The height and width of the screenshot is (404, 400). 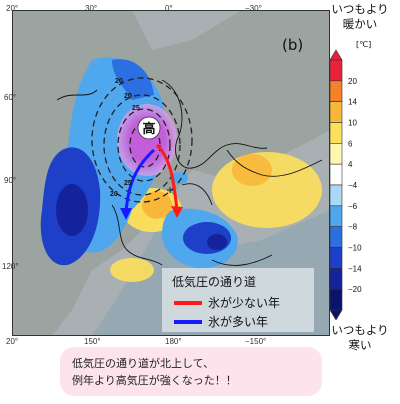 What do you see at coordinates (244, 302) in the screenshot?
I see `legend-item-red: 氷が少ない年` at bounding box center [244, 302].